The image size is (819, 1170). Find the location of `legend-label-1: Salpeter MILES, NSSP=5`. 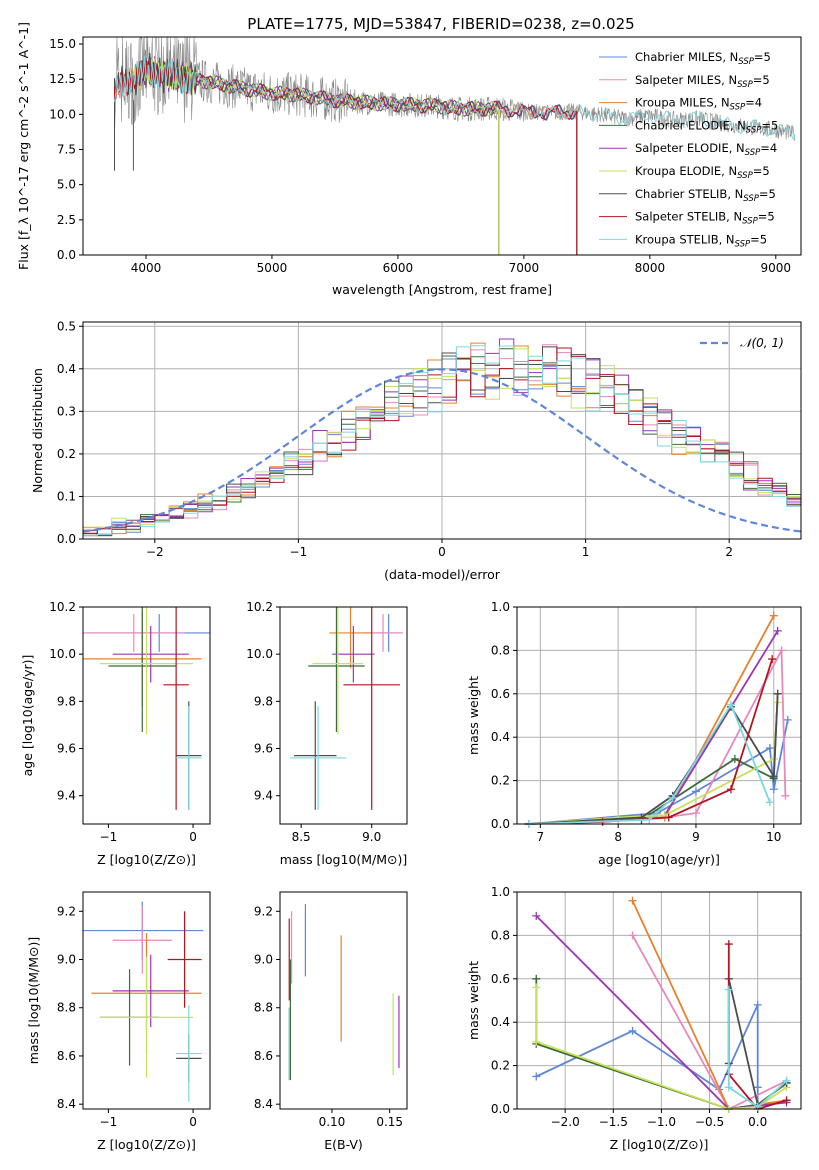

legend-label-1: Salpeter MILES, NSSP=5 is located at coordinates (702, 81).